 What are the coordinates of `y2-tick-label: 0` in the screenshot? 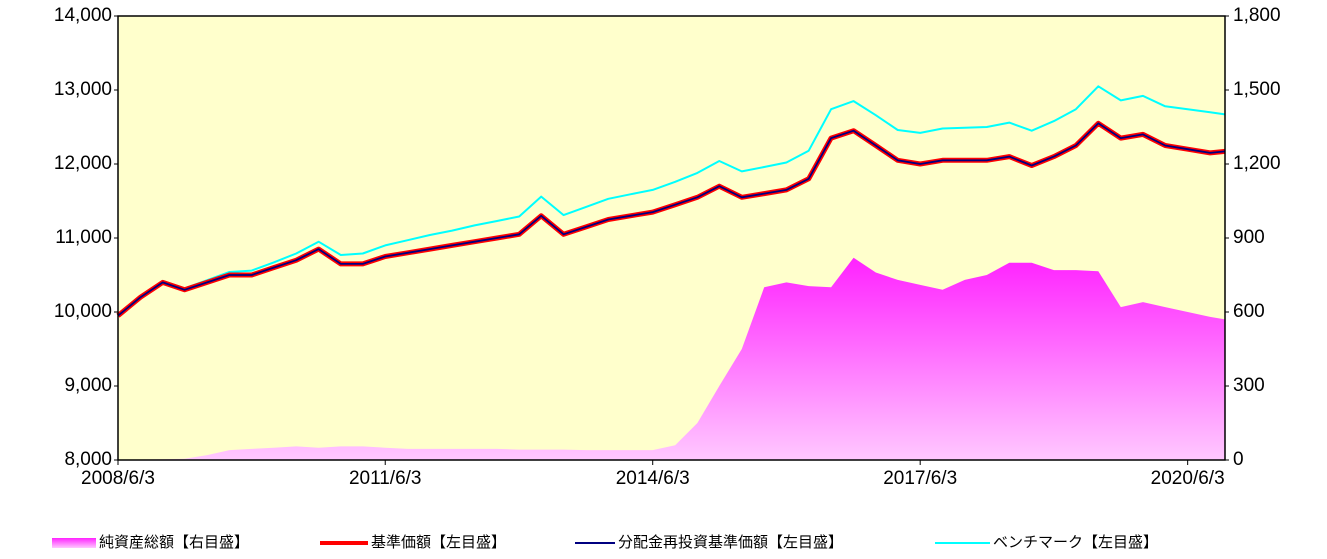 It's located at (1238, 459).